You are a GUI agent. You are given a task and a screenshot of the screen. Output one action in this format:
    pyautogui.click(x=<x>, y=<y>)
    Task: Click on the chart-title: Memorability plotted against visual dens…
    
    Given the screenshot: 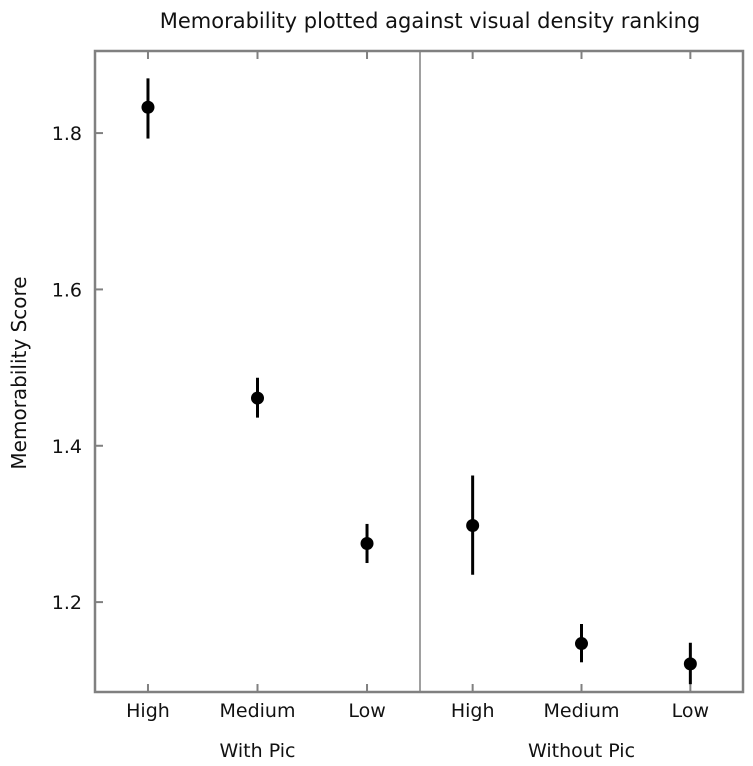 What is the action you would take?
    pyautogui.click(x=430, y=21)
    